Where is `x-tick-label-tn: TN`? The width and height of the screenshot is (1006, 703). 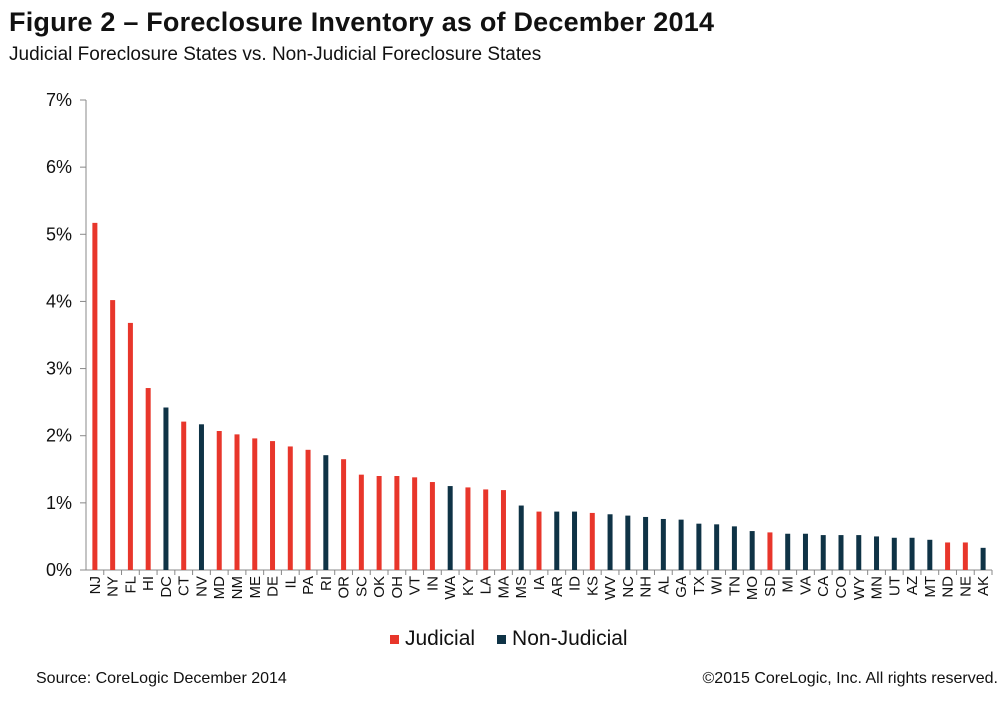 x-tick-label-tn: TN is located at coordinates (734, 586).